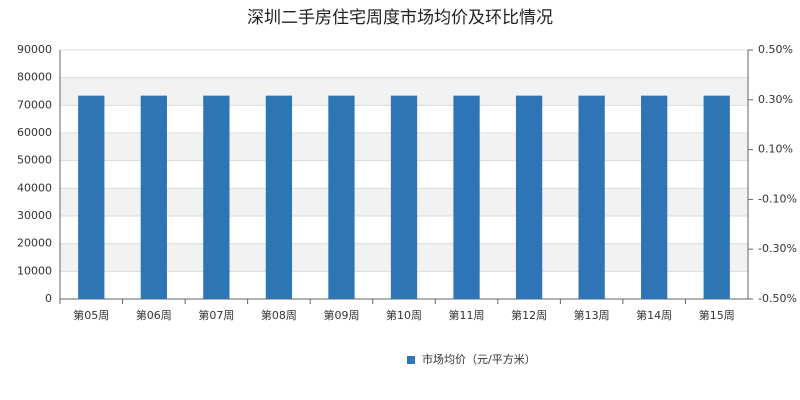 This screenshot has height=400, width=800. I want to click on x-tick-label: 第11周, so click(467, 315).